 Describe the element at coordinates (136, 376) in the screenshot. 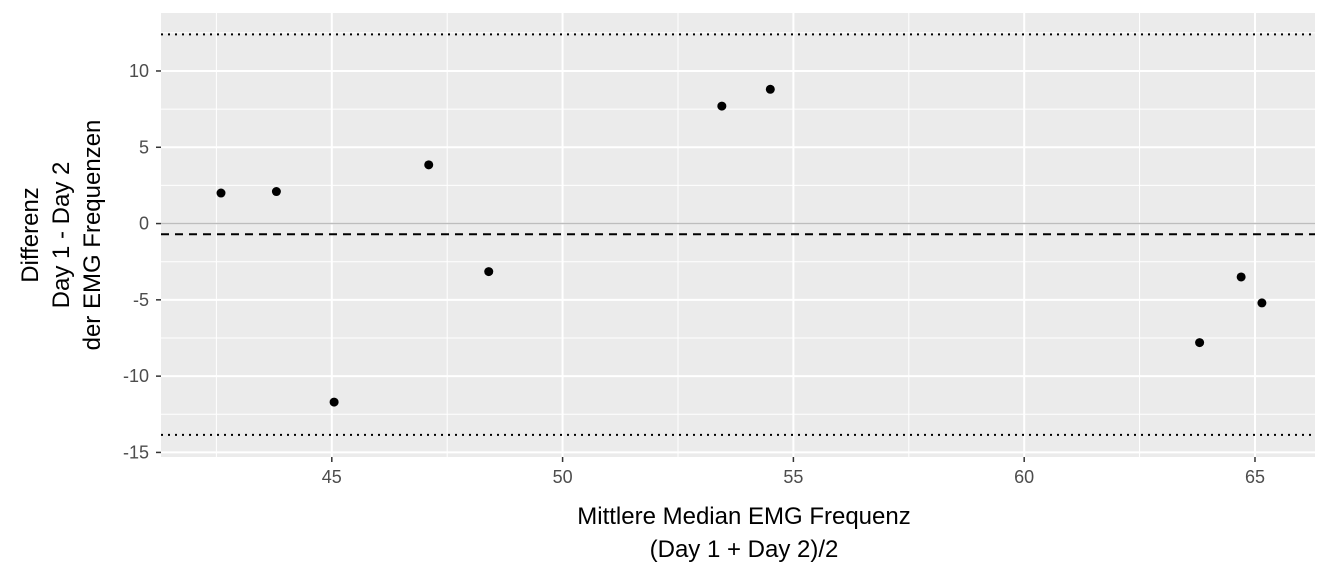

I see `y-tick-label: -10` at that location.